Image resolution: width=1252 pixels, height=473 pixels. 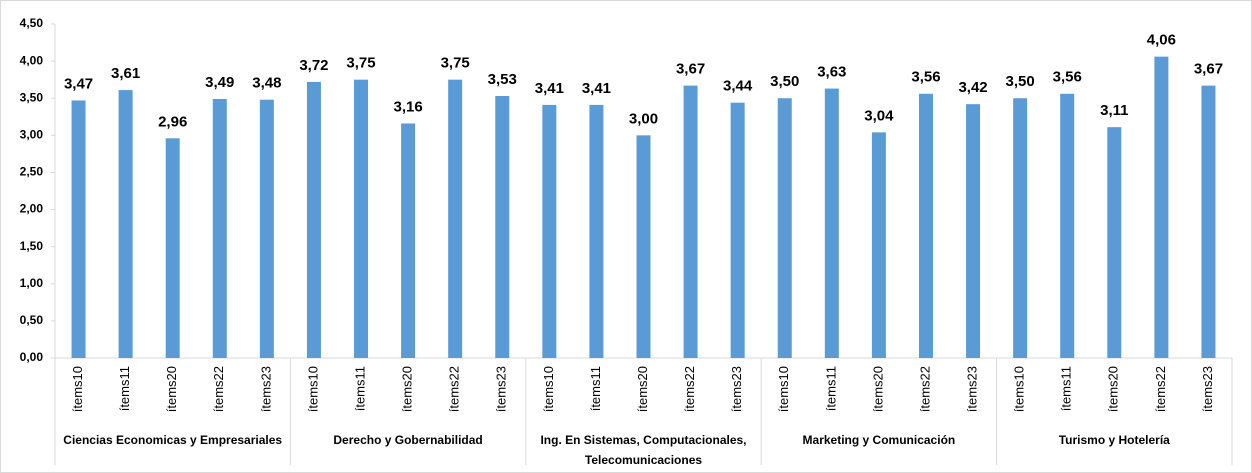 I want to click on value-label: 3,00, so click(x=643, y=118).